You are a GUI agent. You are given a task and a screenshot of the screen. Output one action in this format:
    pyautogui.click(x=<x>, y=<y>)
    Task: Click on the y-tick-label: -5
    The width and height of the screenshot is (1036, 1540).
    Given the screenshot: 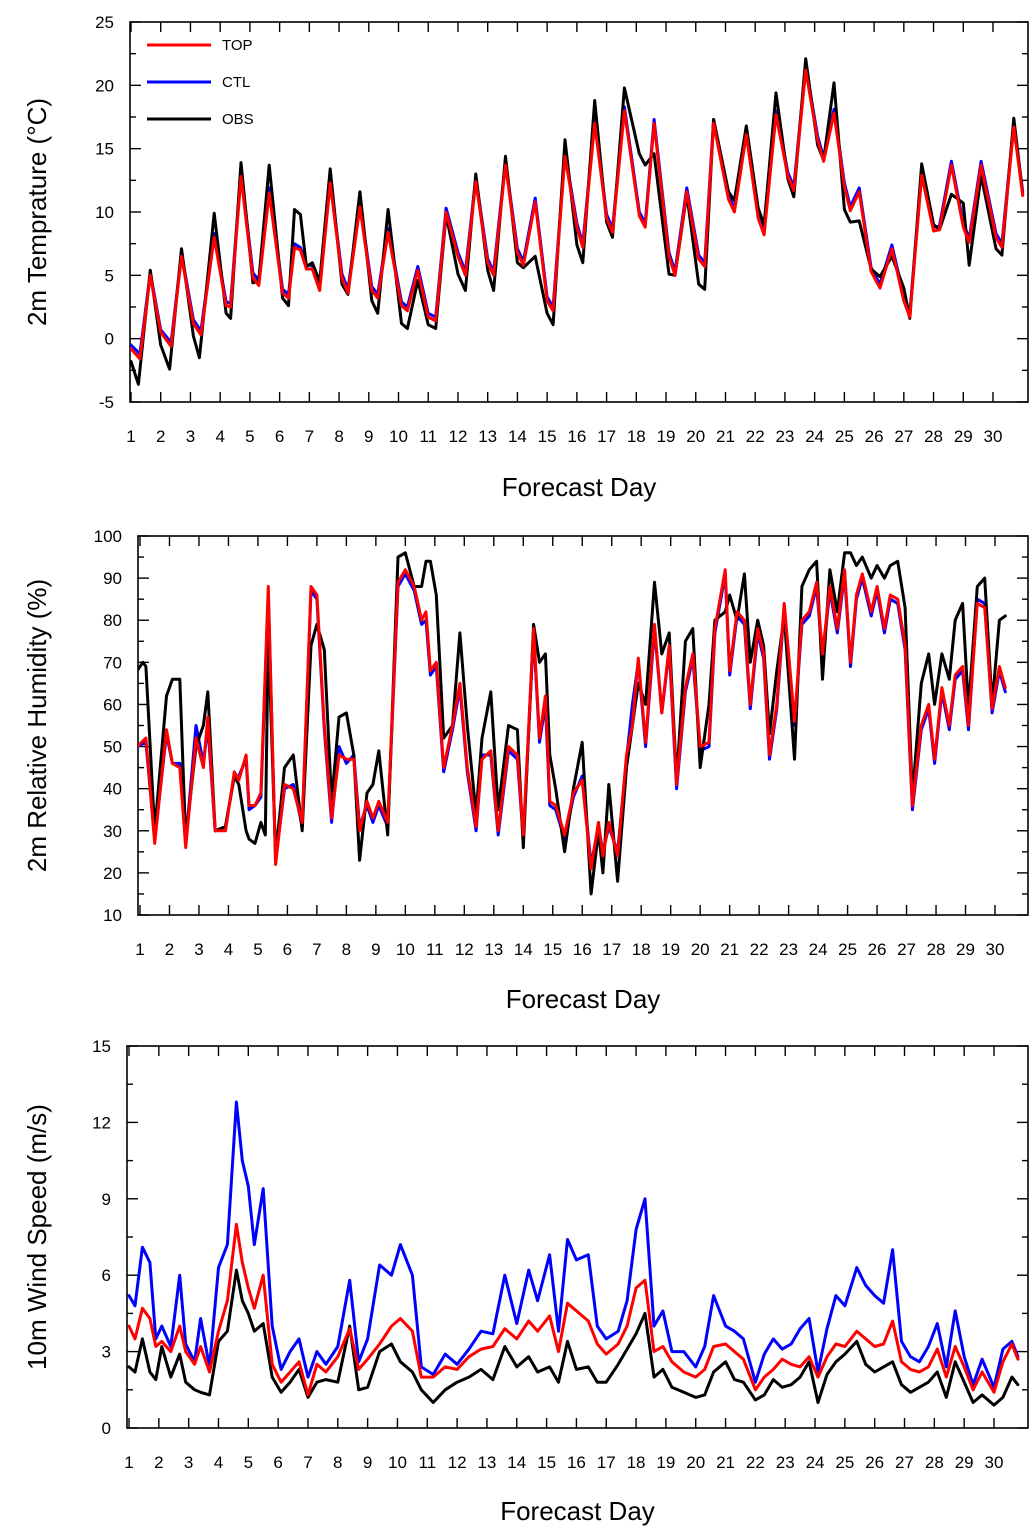 What is the action you would take?
    pyautogui.click(x=106, y=402)
    